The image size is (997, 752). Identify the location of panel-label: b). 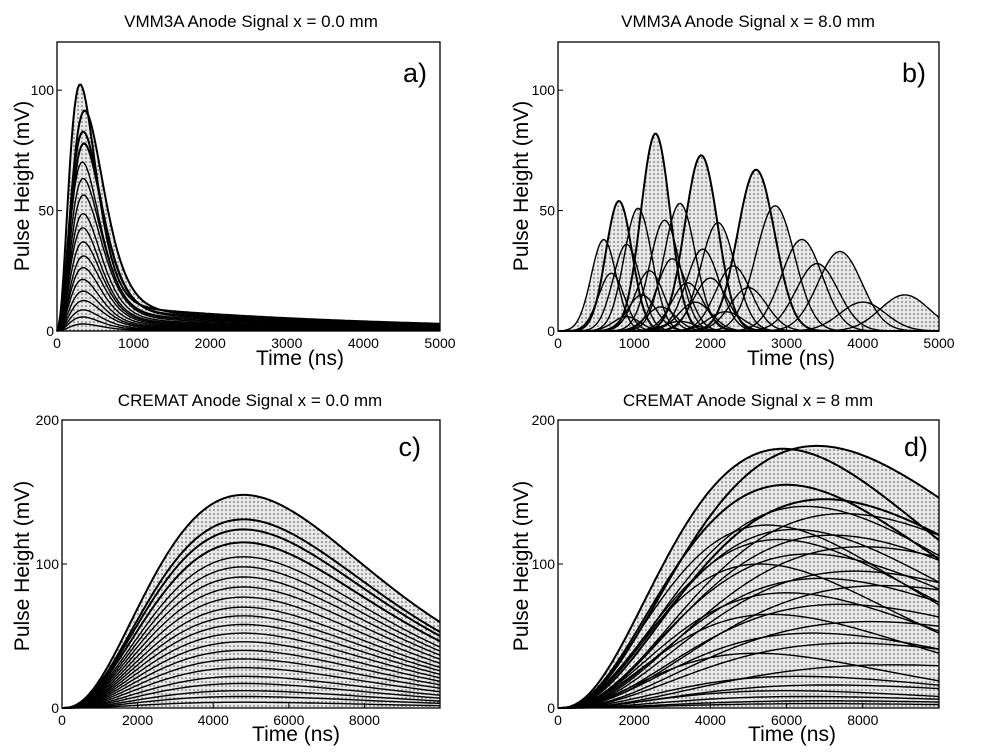
(914, 73).